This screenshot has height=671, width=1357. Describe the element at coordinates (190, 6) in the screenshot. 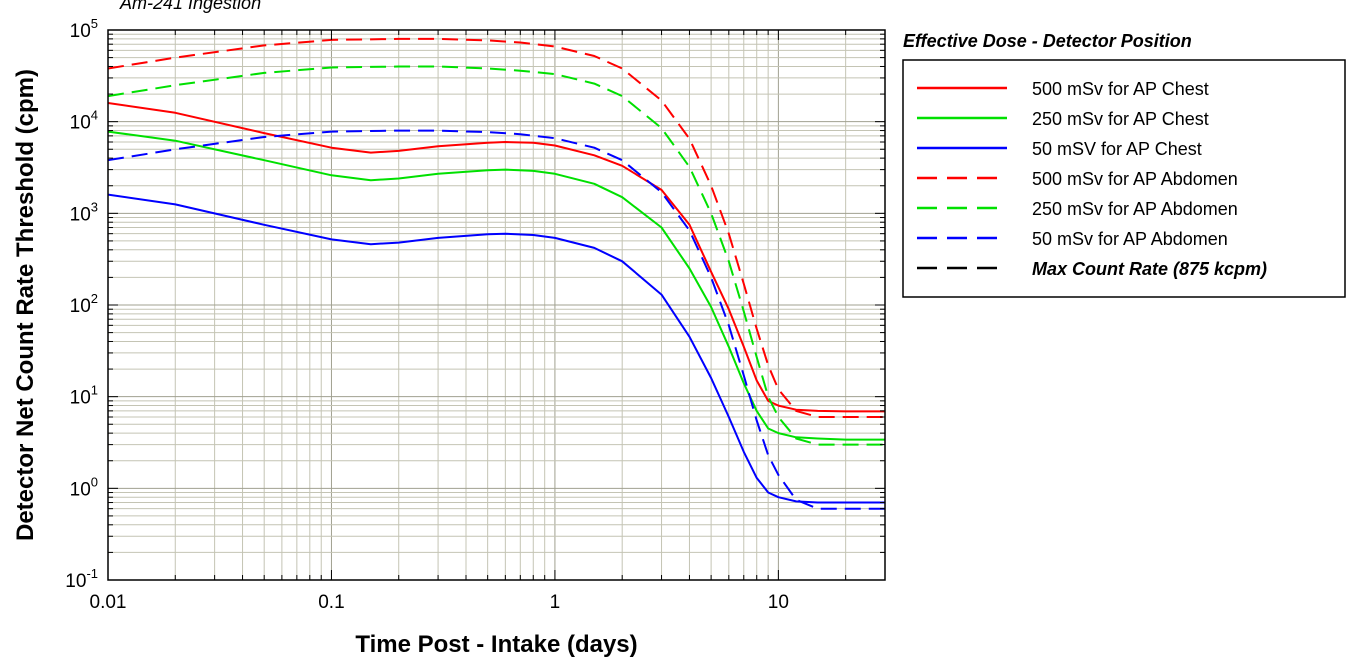

I see `chart-subtitle: Am-241 Ingestion` at that location.